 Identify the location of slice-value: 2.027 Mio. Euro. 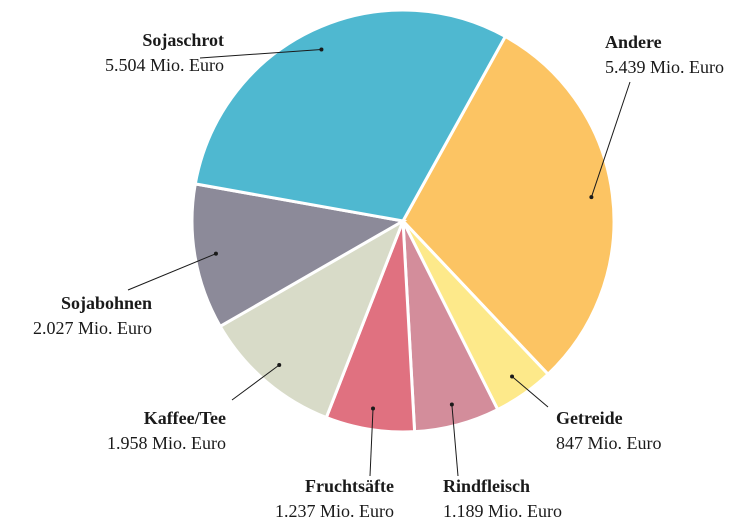
(92, 328).